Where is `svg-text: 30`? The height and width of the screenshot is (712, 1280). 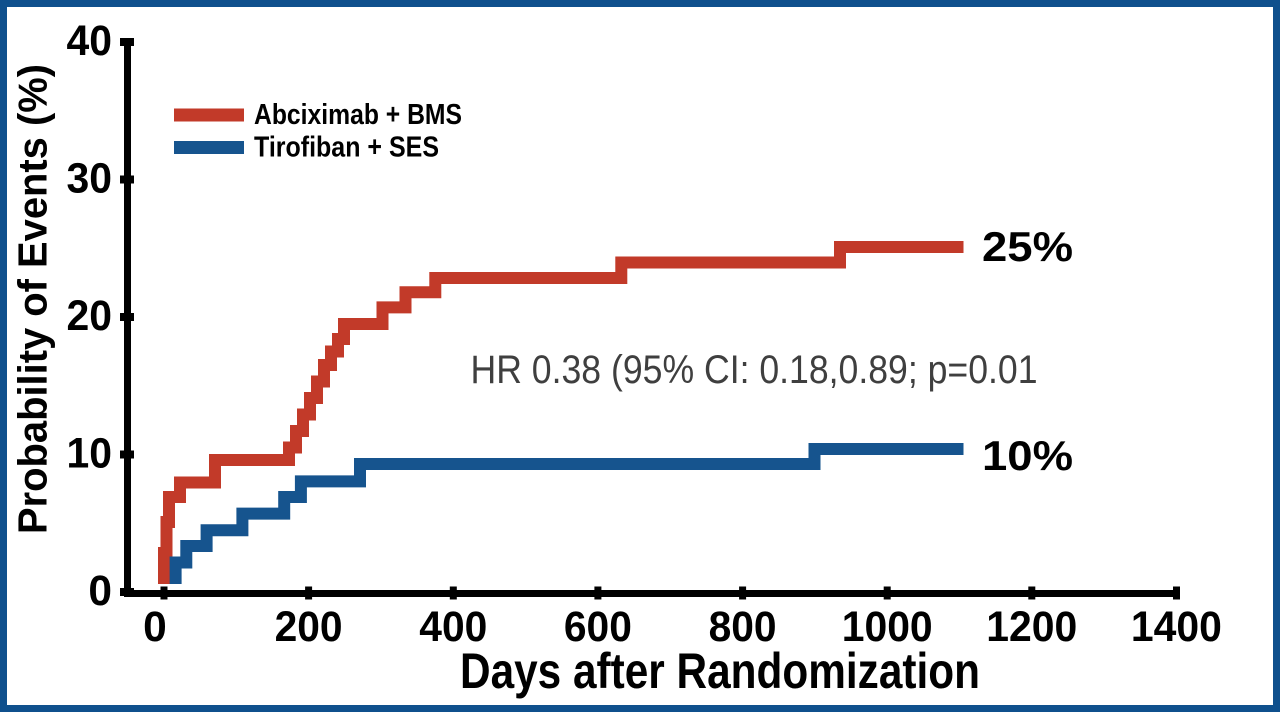 svg-text: 30 is located at coordinates (90, 179).